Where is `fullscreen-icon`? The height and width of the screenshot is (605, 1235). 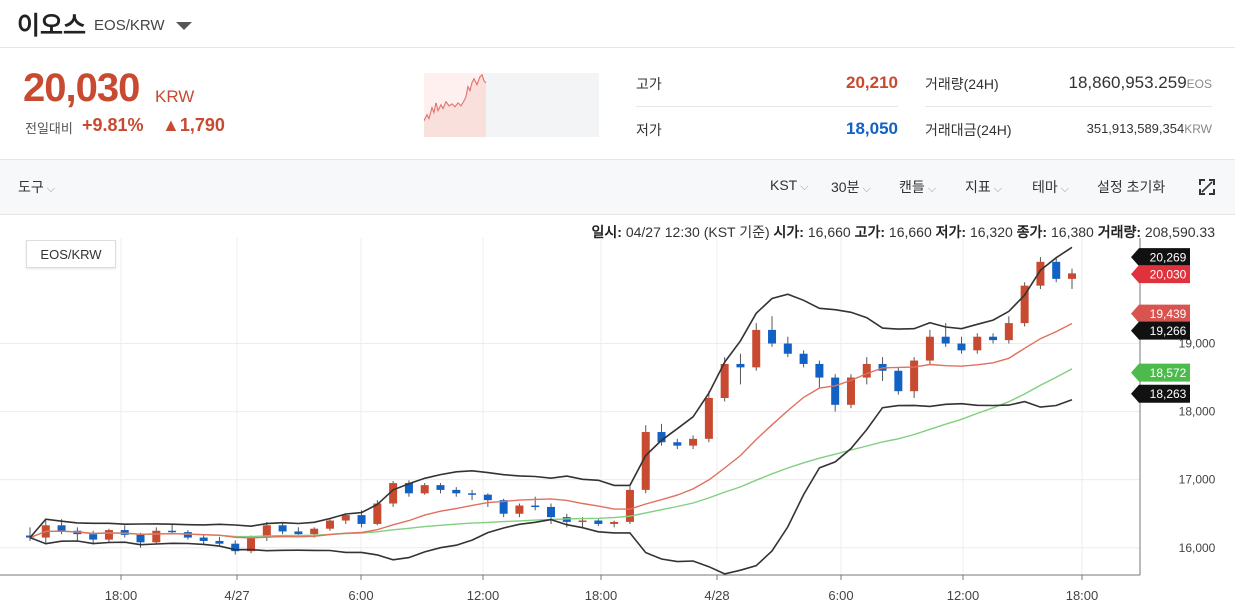 fullscreen-icon is located at coordinates (1207, 187).